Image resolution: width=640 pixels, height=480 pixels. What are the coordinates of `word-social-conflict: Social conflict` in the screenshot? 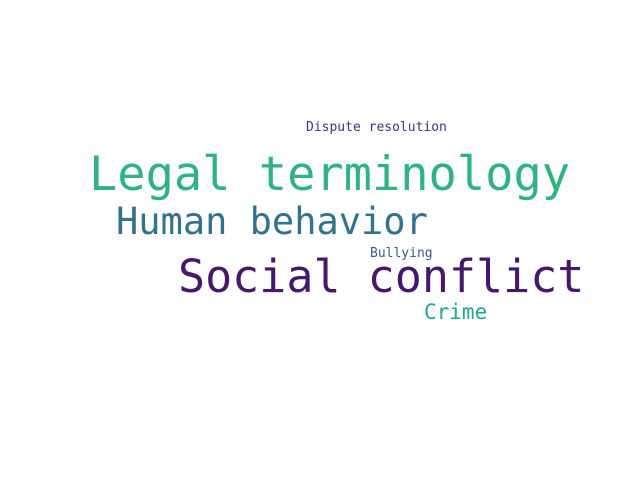 It's located at (381, 276).